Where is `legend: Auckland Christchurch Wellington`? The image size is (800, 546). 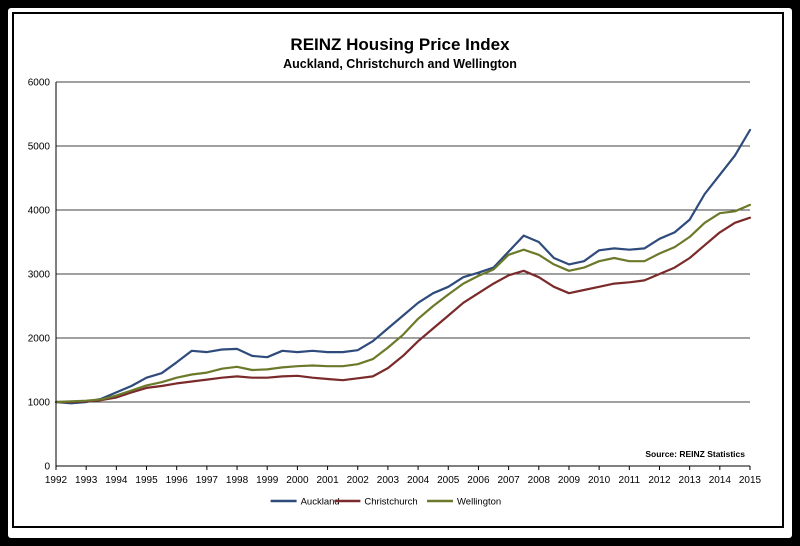
legend: Auckland Christchurch Wellington is located at coordinates (385, 502).